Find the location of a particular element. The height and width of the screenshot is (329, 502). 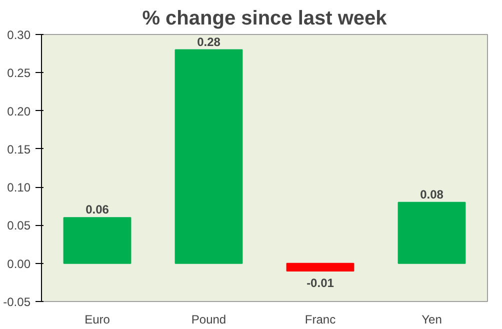

y-tick-label: -0.05 is located at coordinates (17, 302).